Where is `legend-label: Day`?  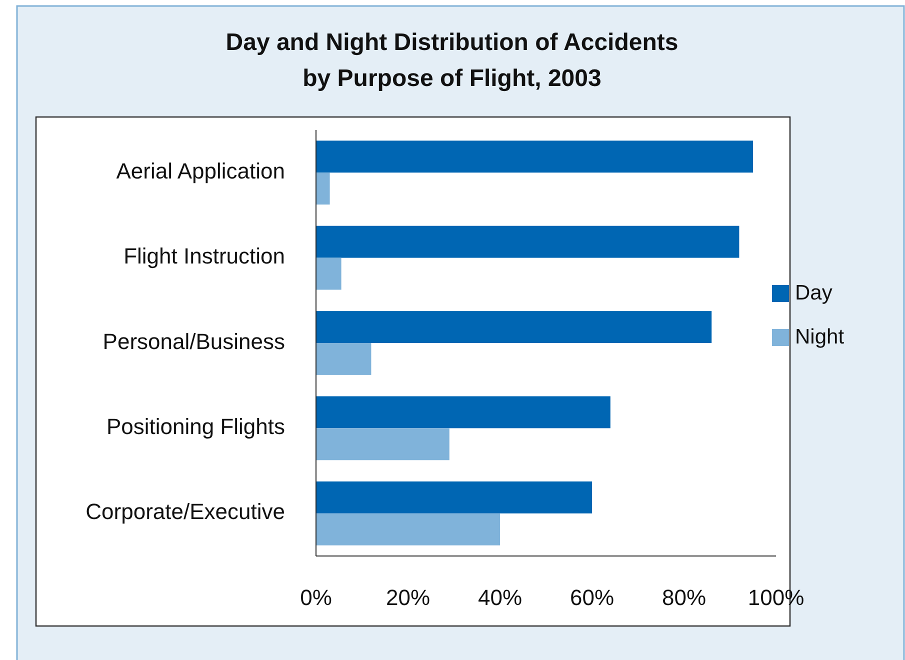 legend-label: Day is located at coordinates (814, 293).